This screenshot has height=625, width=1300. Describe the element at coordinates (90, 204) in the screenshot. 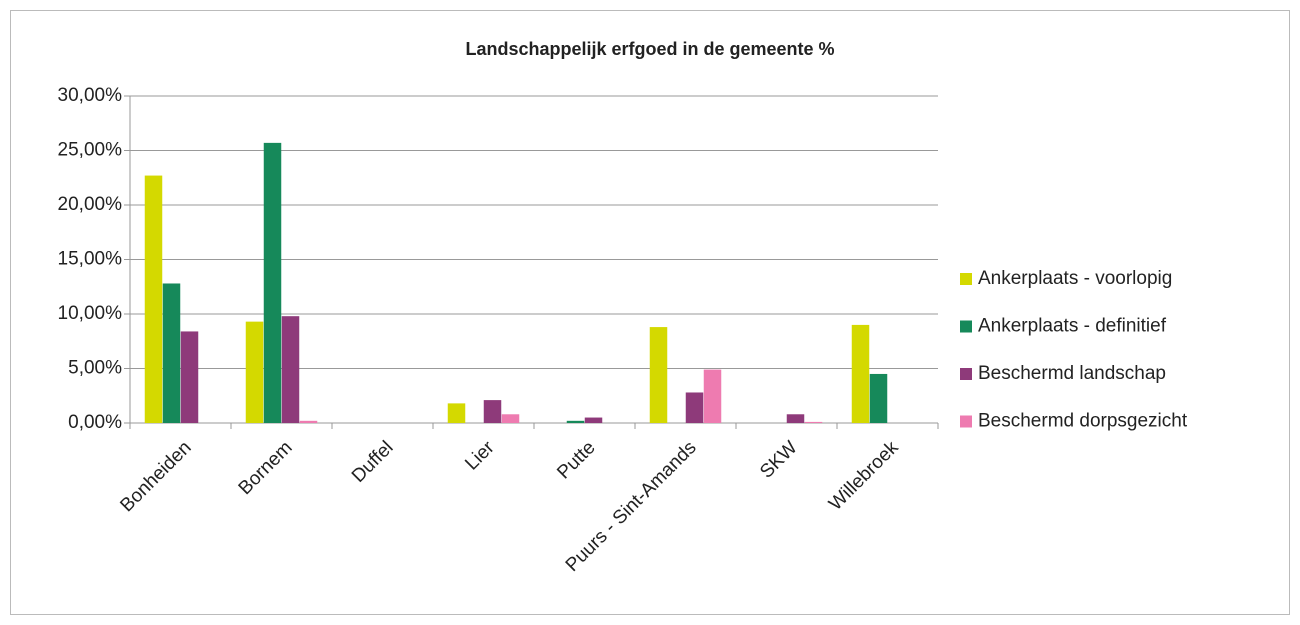

I see `y-tick-label: 20,00%` at that location.